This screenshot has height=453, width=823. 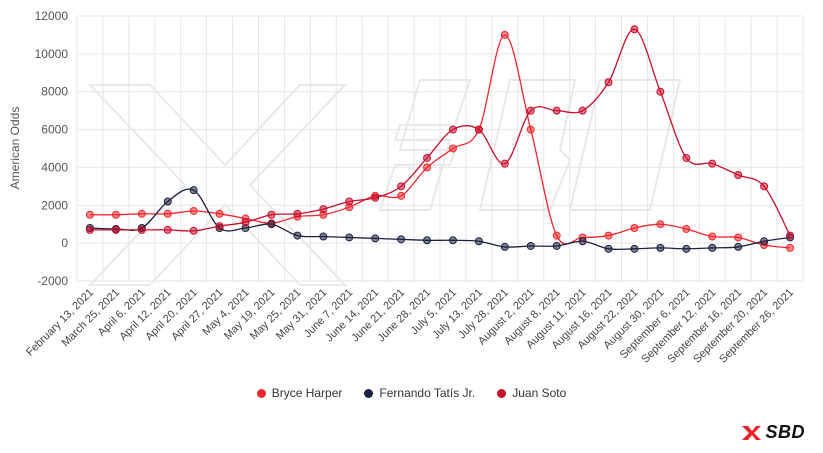 I want to click on y-tick-label: 12000, so click(x=52, y=16).